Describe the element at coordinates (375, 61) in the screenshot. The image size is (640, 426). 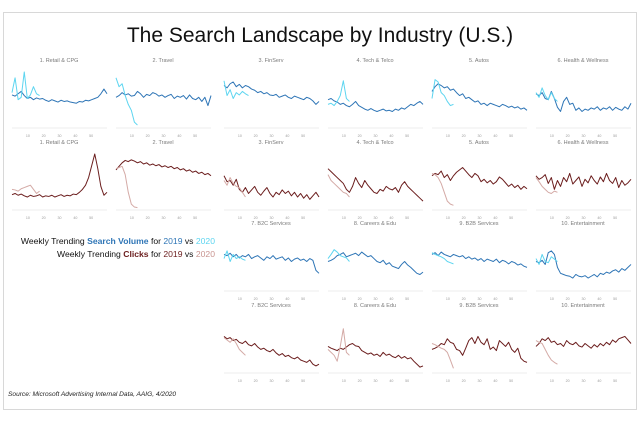
I see `chart-title: 4. Tech & Telco` at that location.